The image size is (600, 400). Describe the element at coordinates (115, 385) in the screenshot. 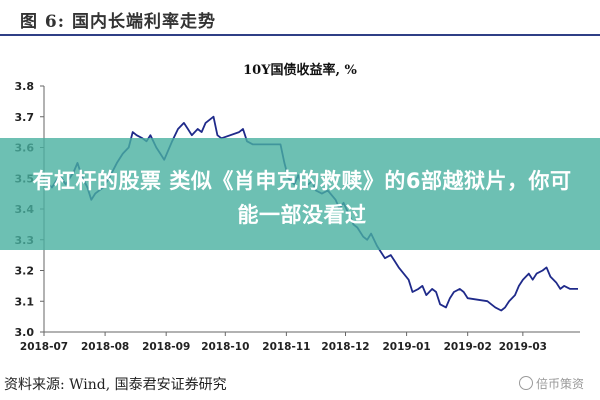

I see `source-note: 资料来源: Wind, 国泰君安证券研究` at that location.